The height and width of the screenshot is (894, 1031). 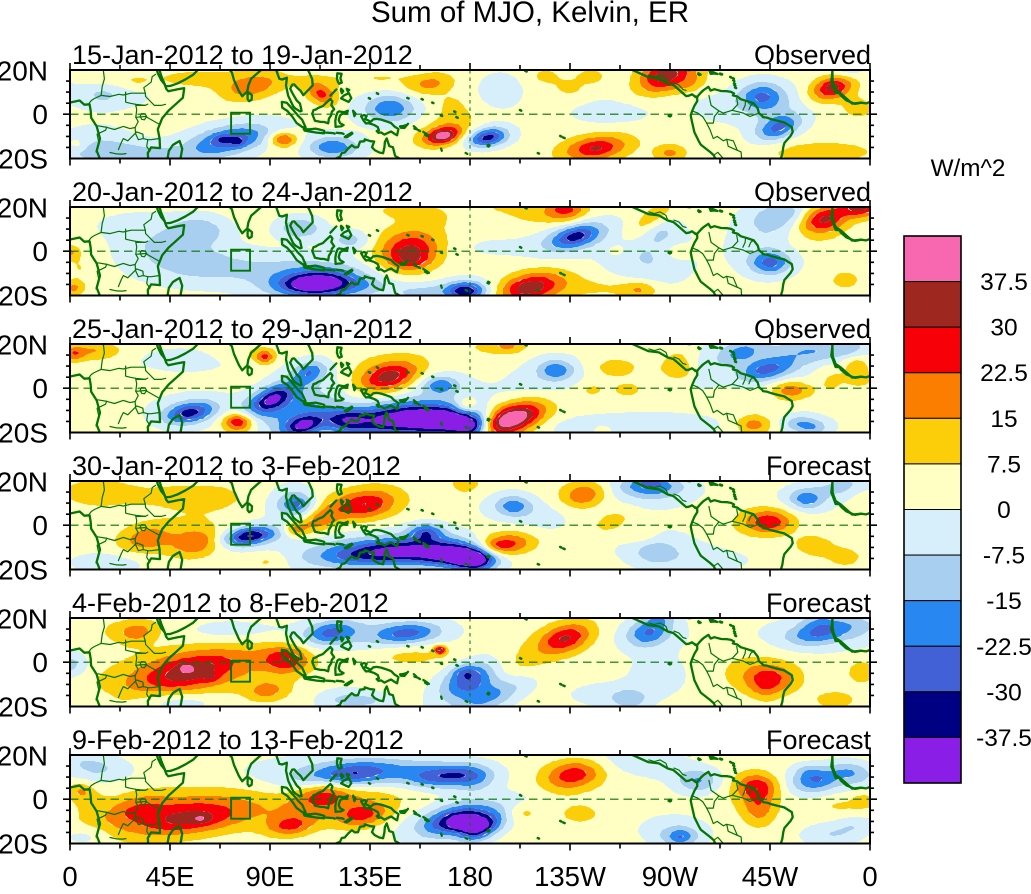 What do you see at coordinates (1004, 373) in the screenshot?
I see `svg-text: 22.5` at bounding box center [1004, 373].